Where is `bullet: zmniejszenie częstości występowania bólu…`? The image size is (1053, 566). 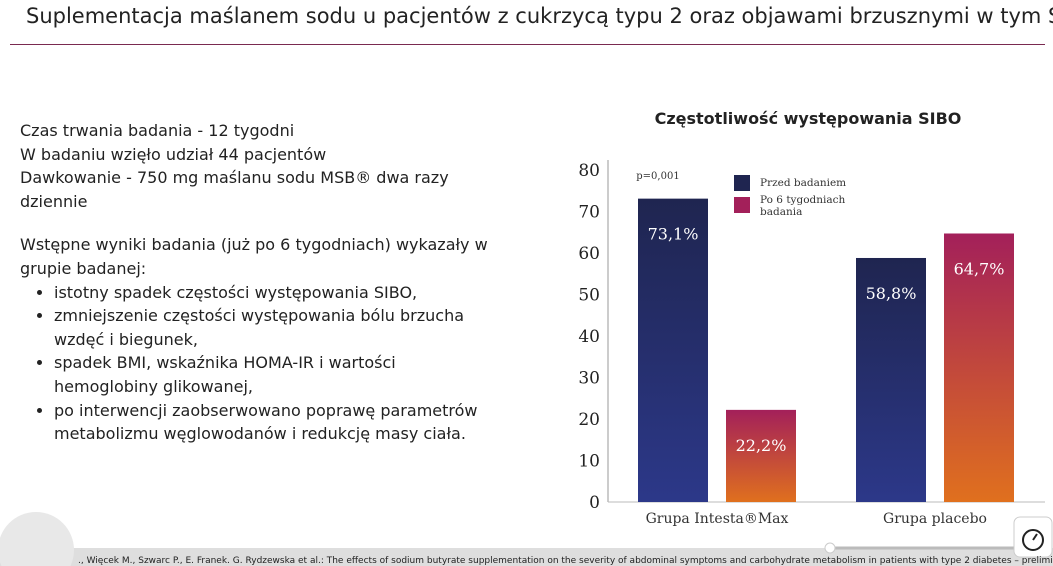 bullet: zmniejszenie częstości występowania bólu… is located at coordinates (279, 327).